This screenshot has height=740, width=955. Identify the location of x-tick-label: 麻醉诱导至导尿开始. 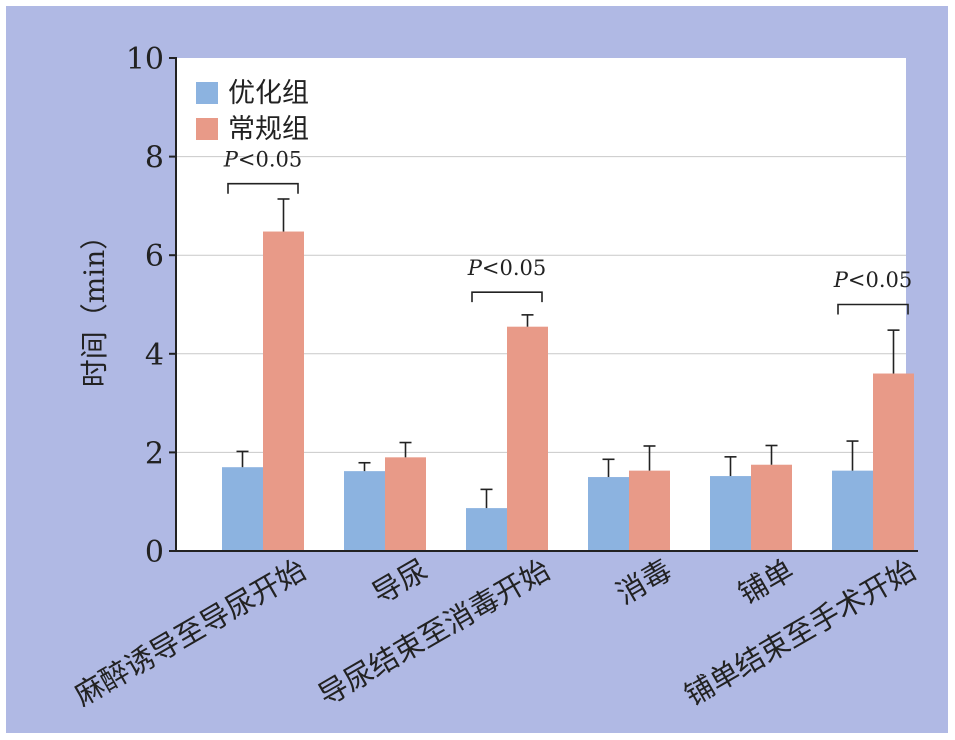
(189, 633).